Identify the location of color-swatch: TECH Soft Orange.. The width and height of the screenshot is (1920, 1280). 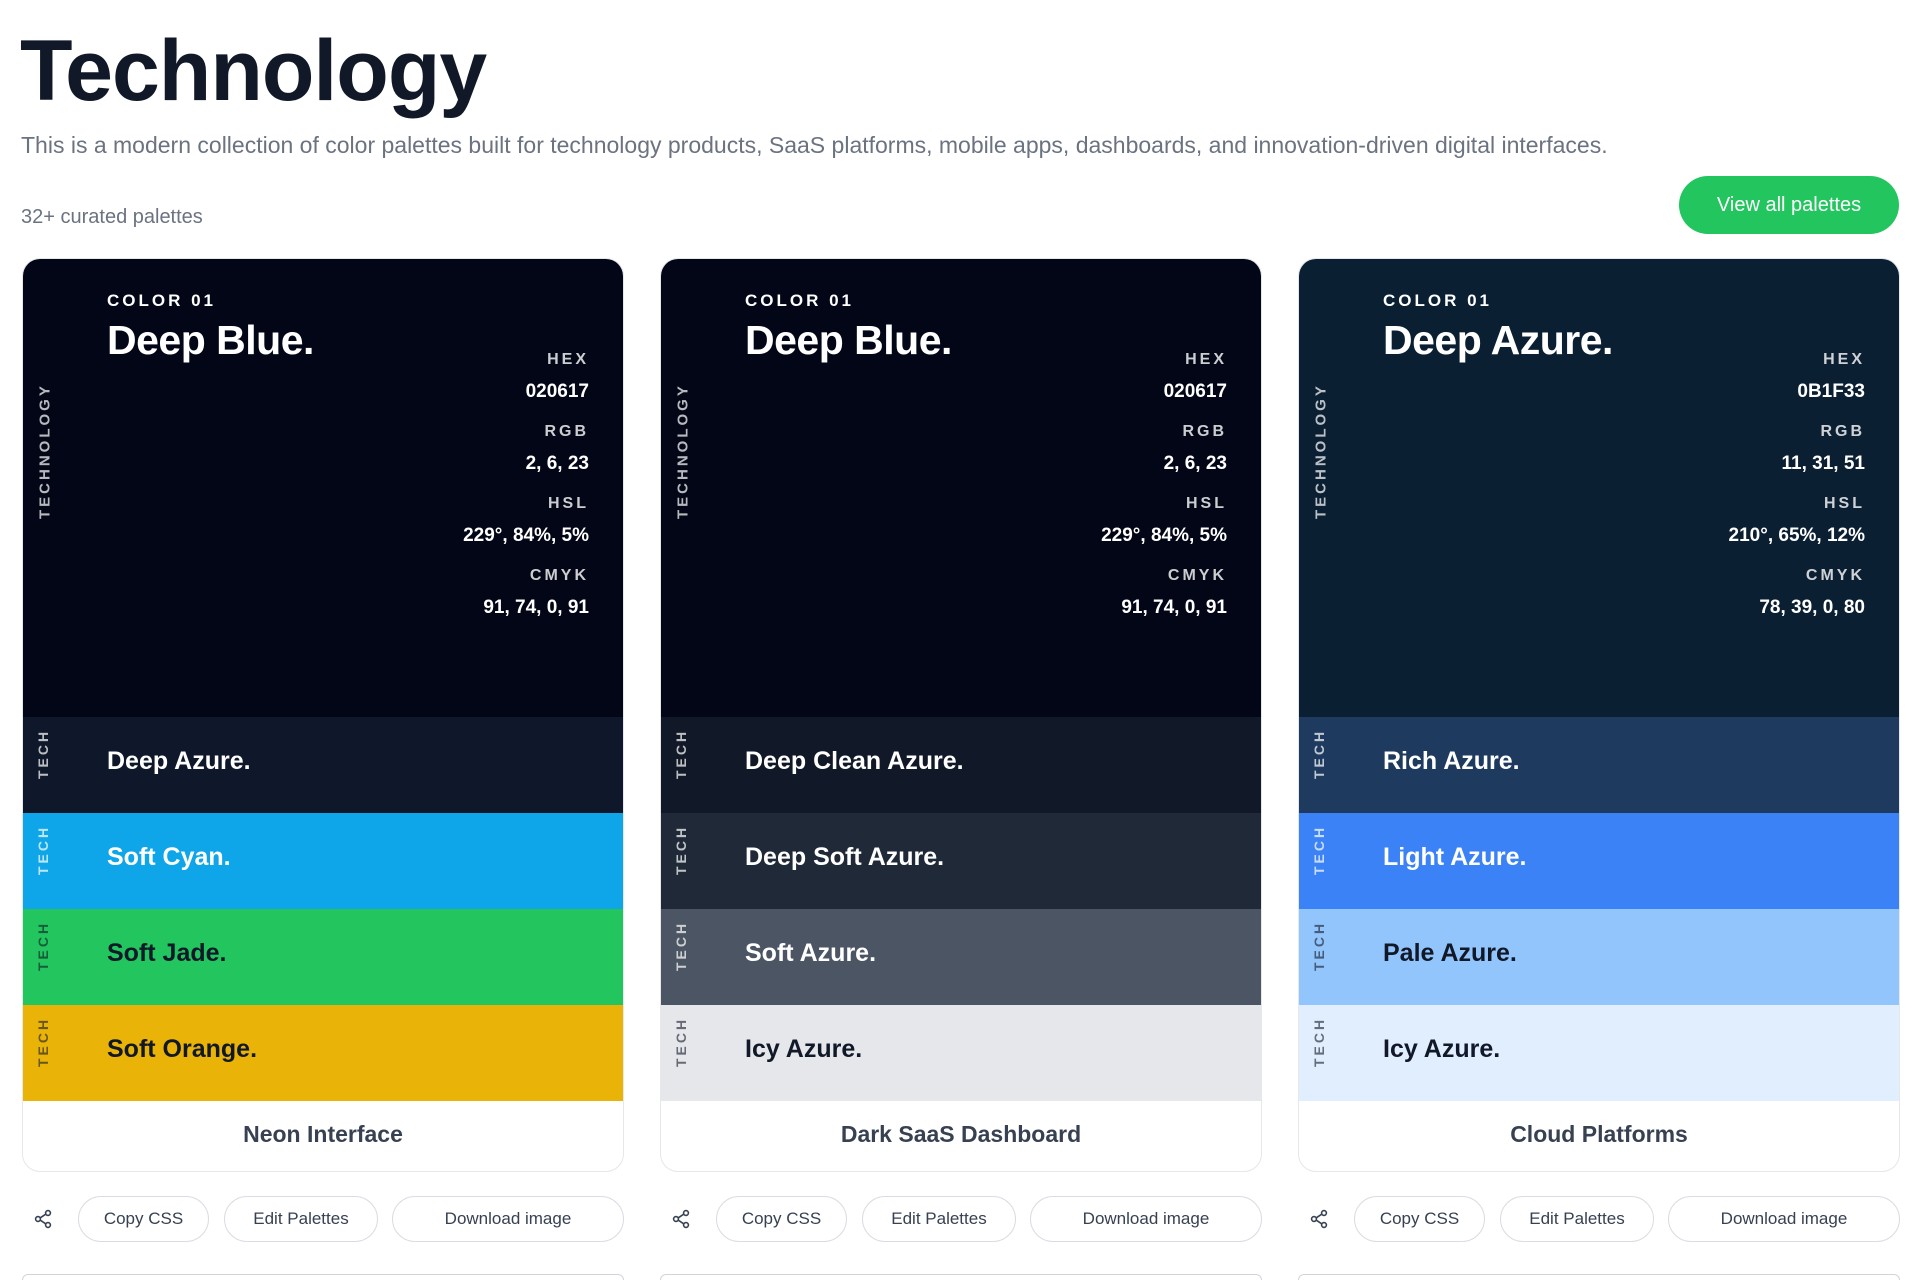
(323, 1053).